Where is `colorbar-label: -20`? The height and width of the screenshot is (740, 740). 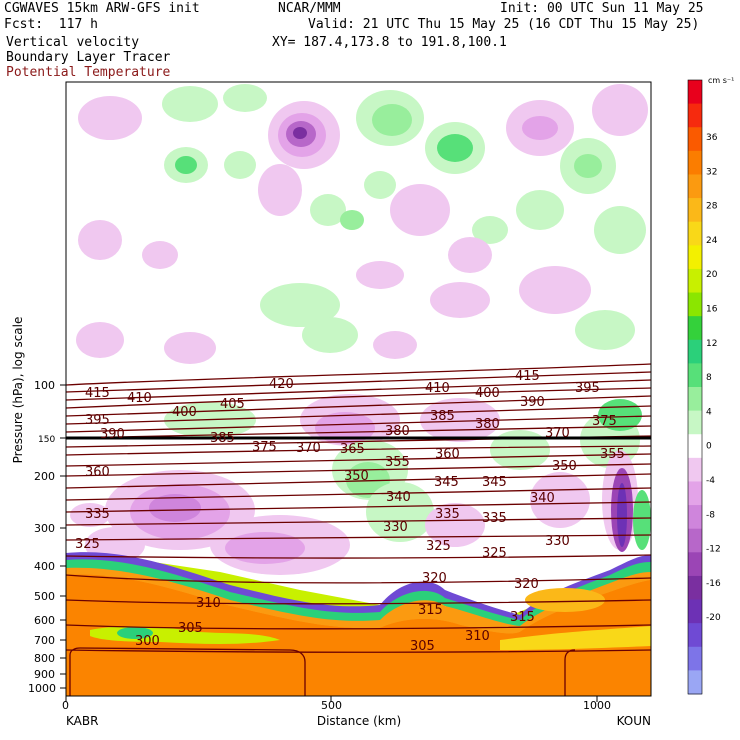 colorbar-label: -20 is located at coordinates (713, 618).